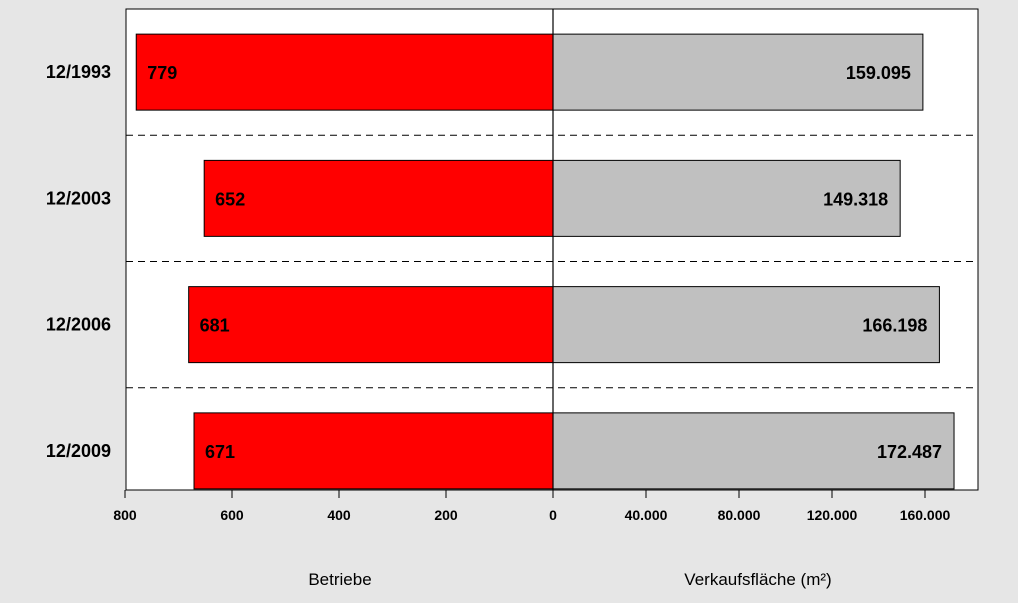 This screenshot has width=1018, height=603. What do you see at coordinates (646, 515) in the screenshot?
I see `tick-label-right: 40.000` at bounding box center [646, 515].